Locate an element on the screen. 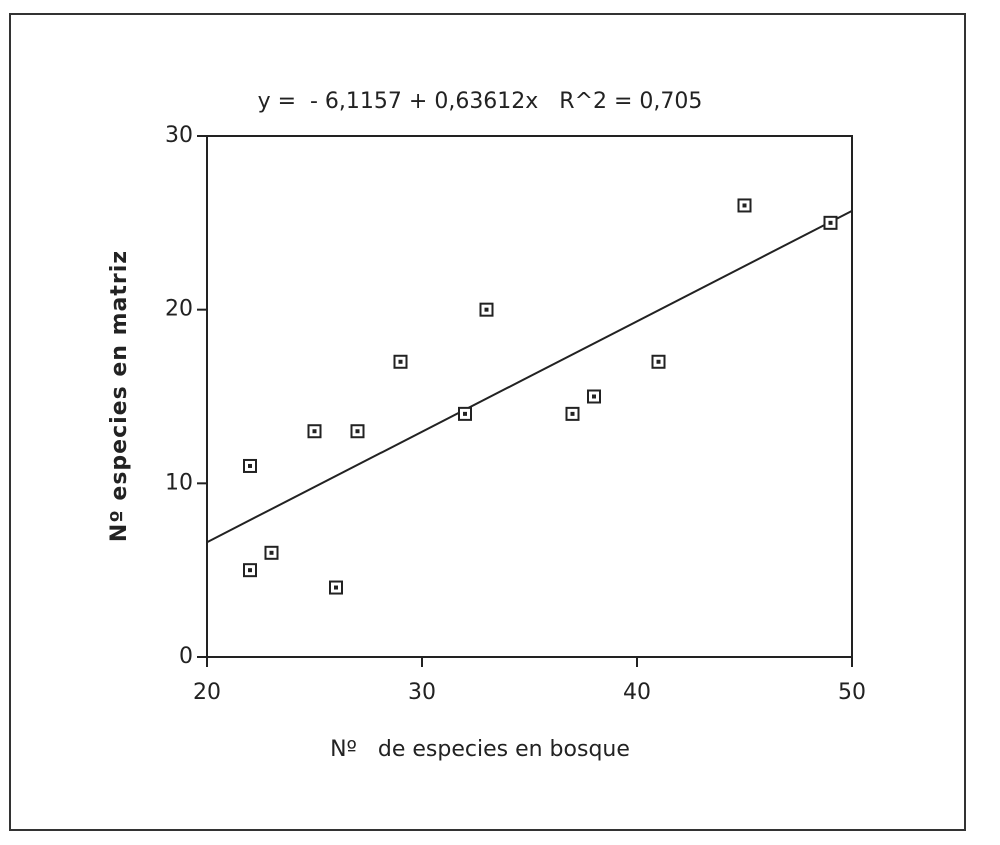  y-axis-title: Nº especies en matriz is located at coordinates (119, 396).